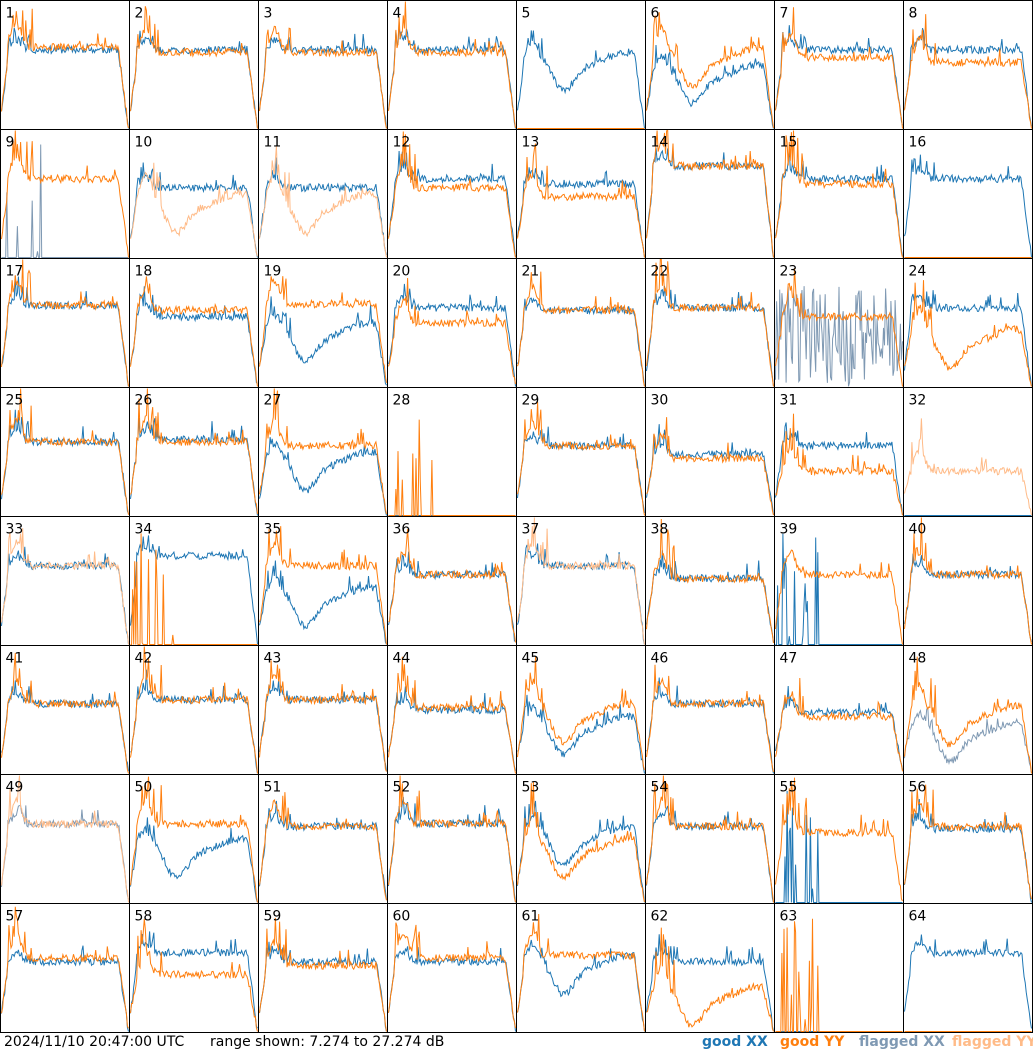 The image size is (1033, 1053). I want to click on panel-45: 45, so click(581, 710).